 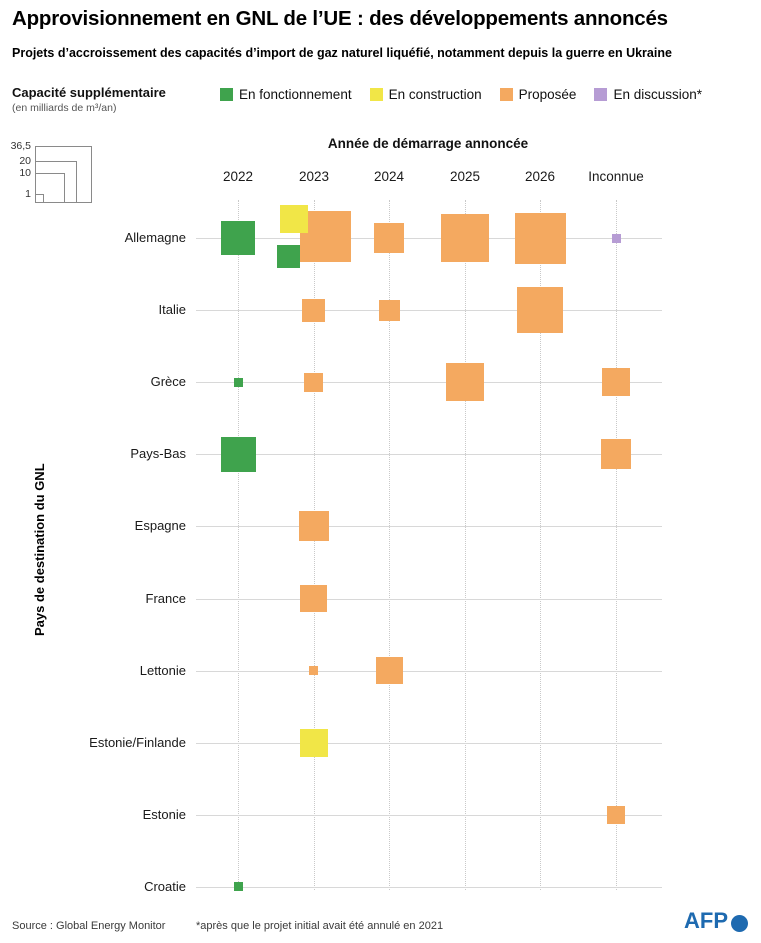 I want to click on row-label: Espagne, so click(x=160, y=525).